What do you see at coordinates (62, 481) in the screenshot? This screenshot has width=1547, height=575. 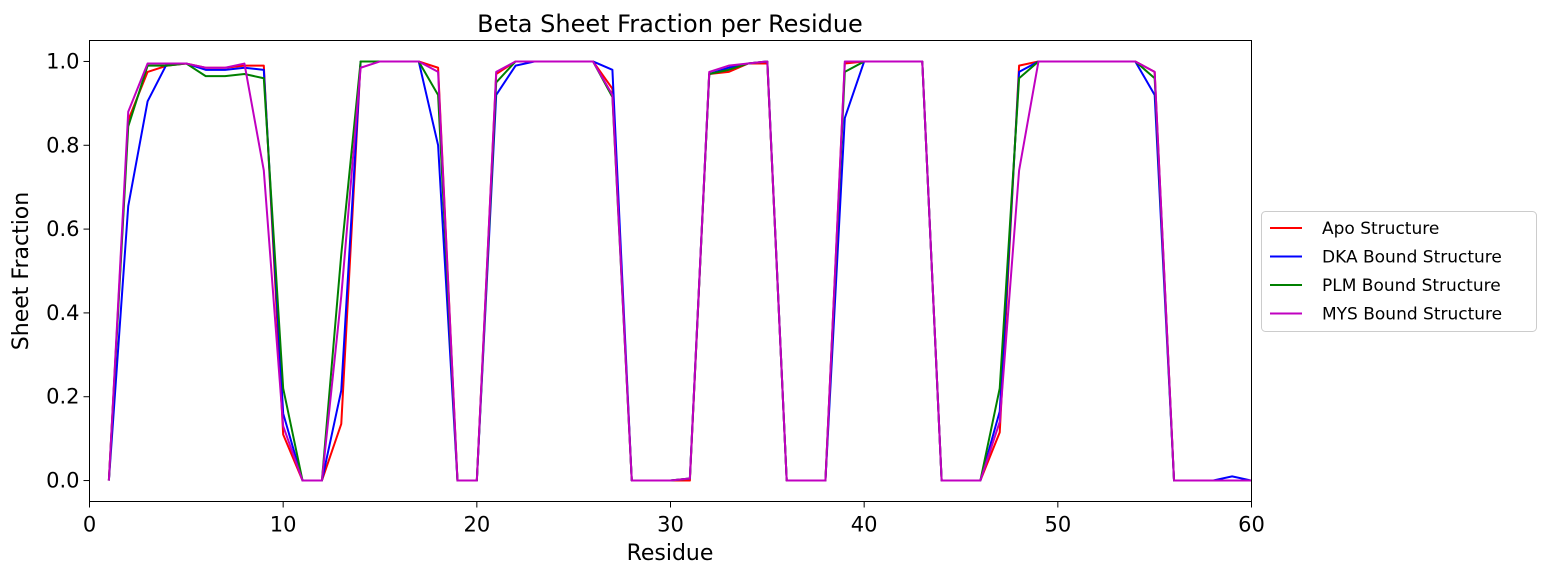 I see `y-tick-label: 0.0` at bounding box center [62, 481].